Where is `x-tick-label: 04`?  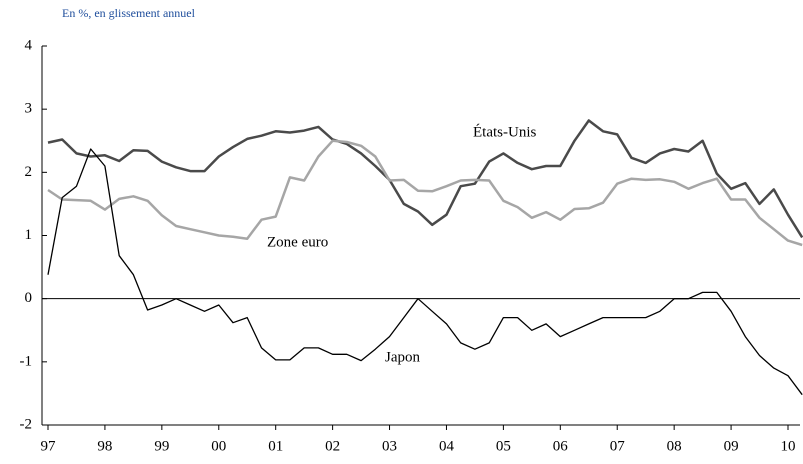
x-tick-label: 04 is located at coordinates (447, 446).